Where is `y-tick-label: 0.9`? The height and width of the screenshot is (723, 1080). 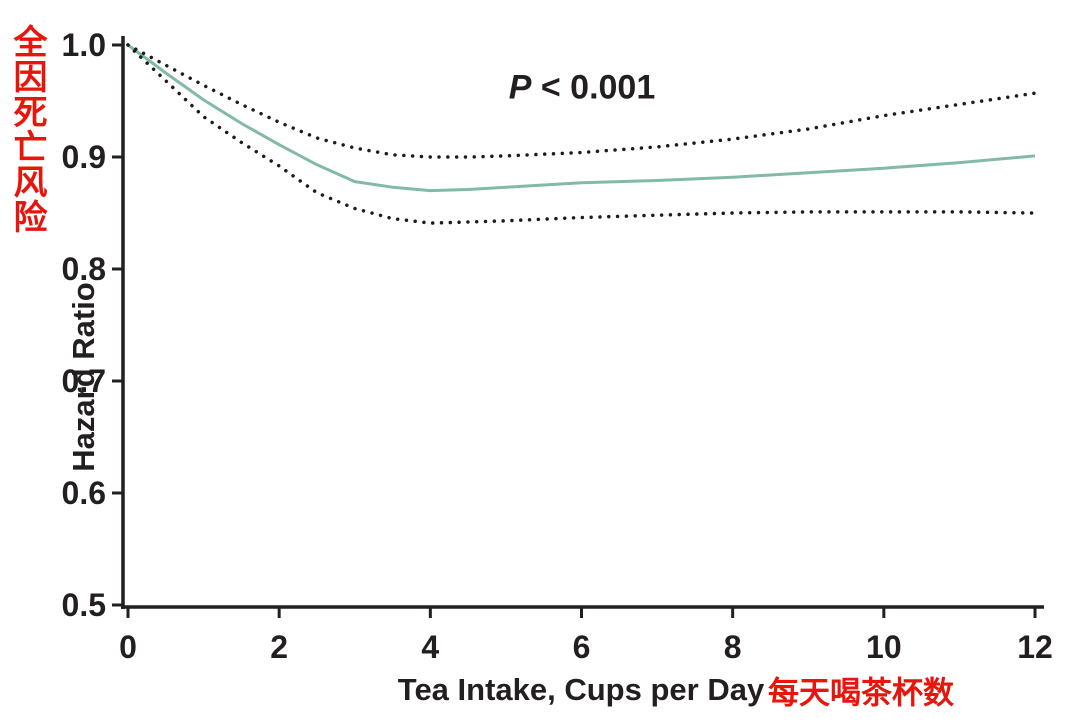
y-tick-label: 0.9 is located at coordinates (84, 157).